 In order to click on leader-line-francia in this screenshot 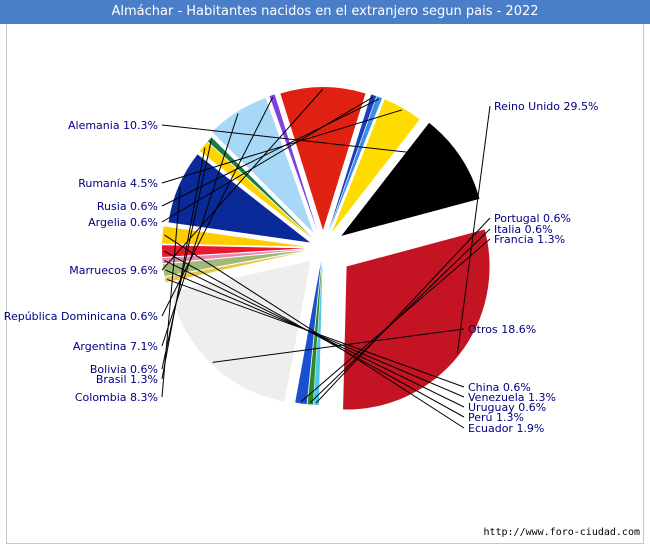, I will do `click(395, 320)`.